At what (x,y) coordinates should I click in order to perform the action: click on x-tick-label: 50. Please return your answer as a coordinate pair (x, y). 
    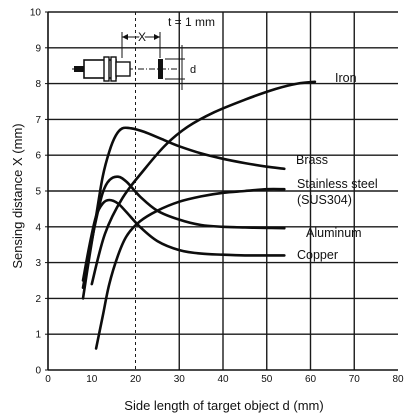
    Looking at the image, I should click on (267, 379).